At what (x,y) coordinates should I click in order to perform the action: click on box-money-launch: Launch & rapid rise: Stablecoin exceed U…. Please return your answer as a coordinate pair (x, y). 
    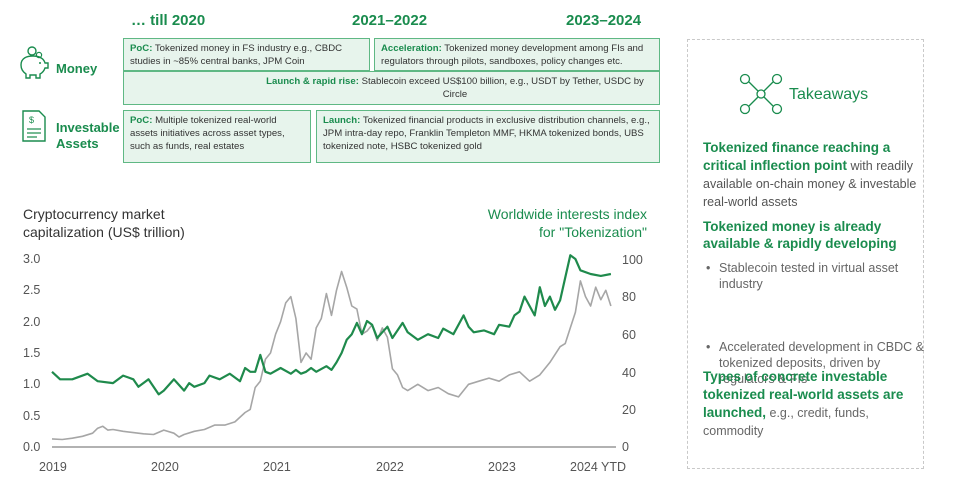
    Looking at the image, I should click on (391, 88).